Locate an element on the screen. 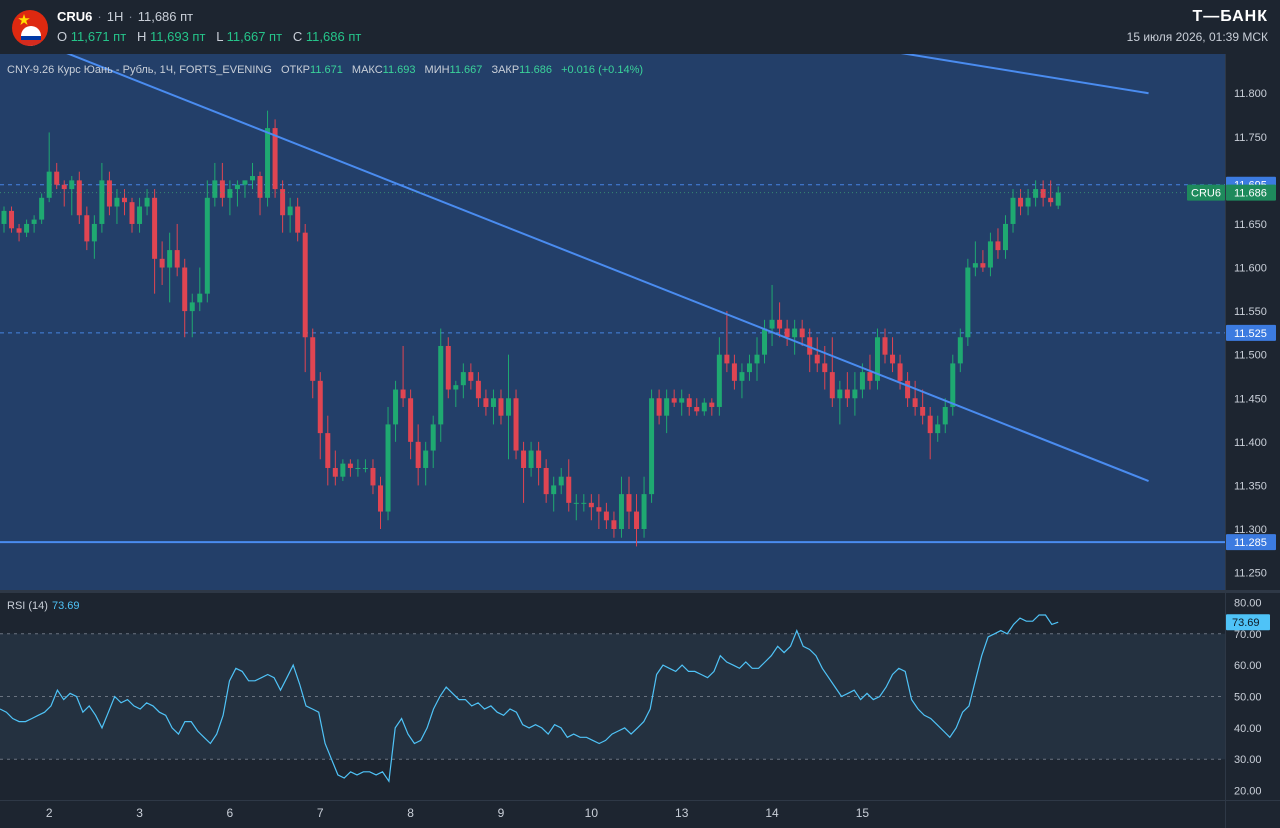  last-price-tag is located at coordinates (1251, 192).